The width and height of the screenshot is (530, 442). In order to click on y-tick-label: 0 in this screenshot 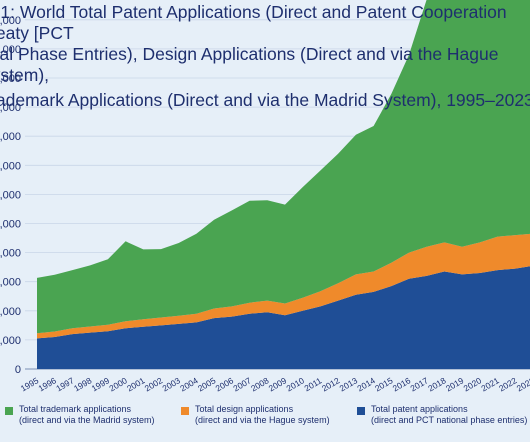, I will do `click(18, 370)`.